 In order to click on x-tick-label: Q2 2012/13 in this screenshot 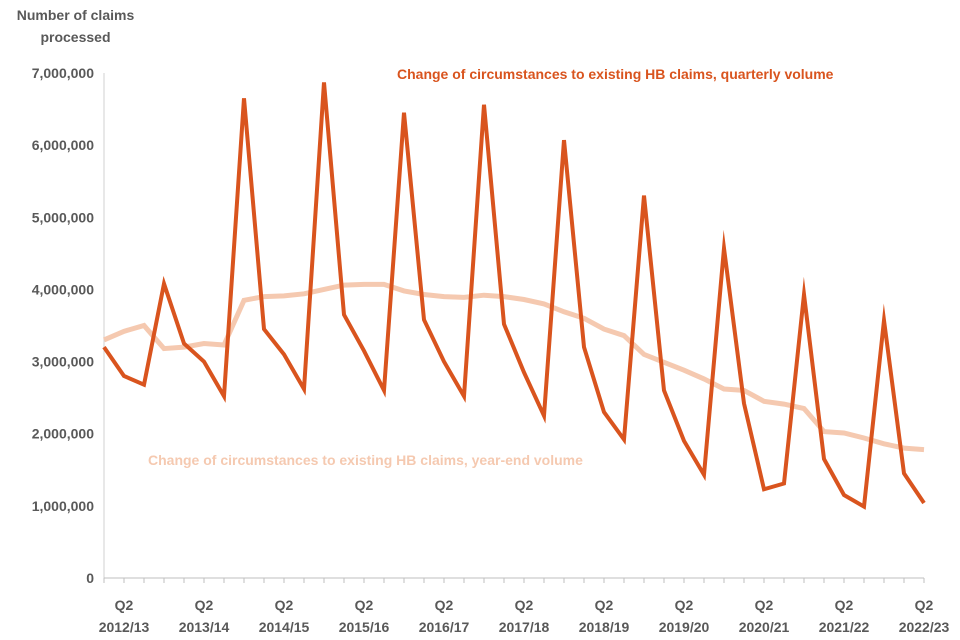, I will do `click(124, 616)`.